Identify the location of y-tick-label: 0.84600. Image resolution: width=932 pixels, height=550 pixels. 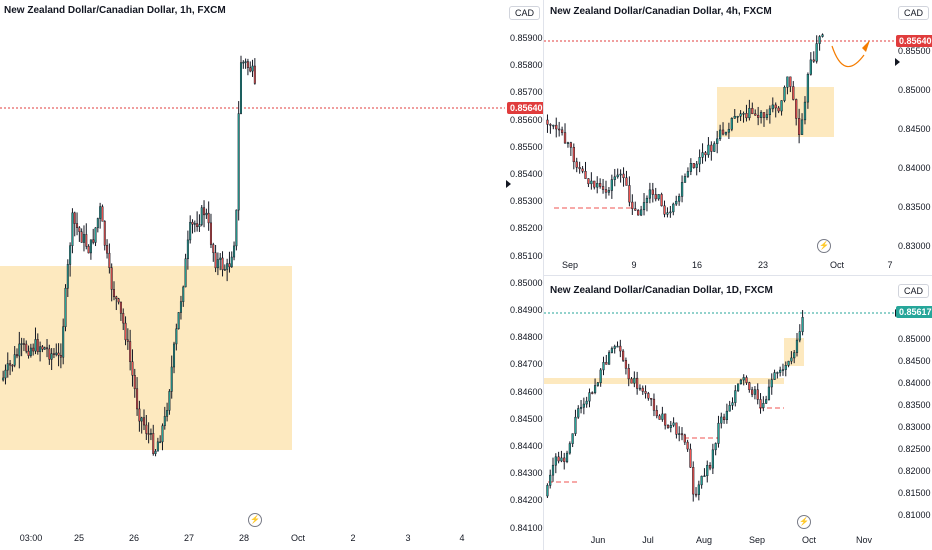
(526, 391).